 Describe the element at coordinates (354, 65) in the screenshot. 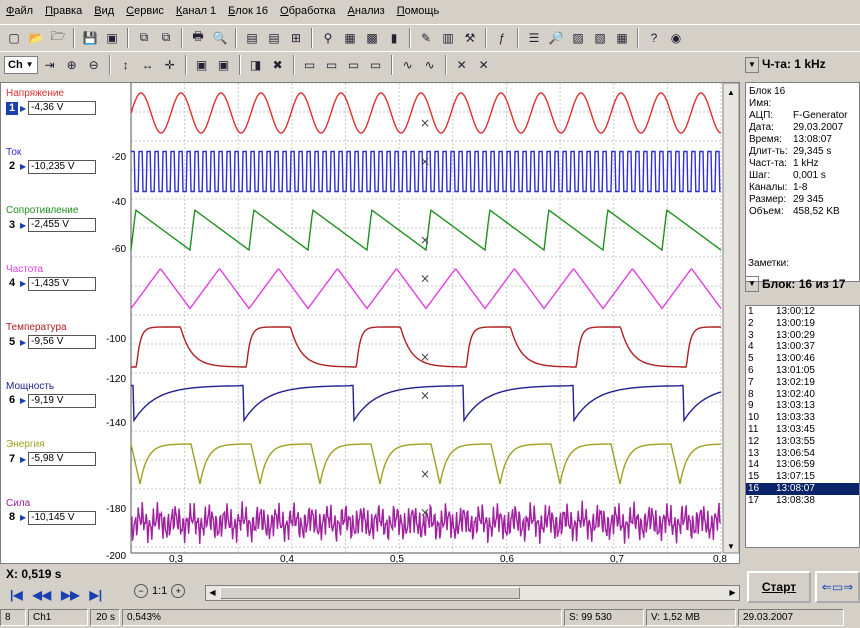

I see `layout-3-icon: ▭` at that location.